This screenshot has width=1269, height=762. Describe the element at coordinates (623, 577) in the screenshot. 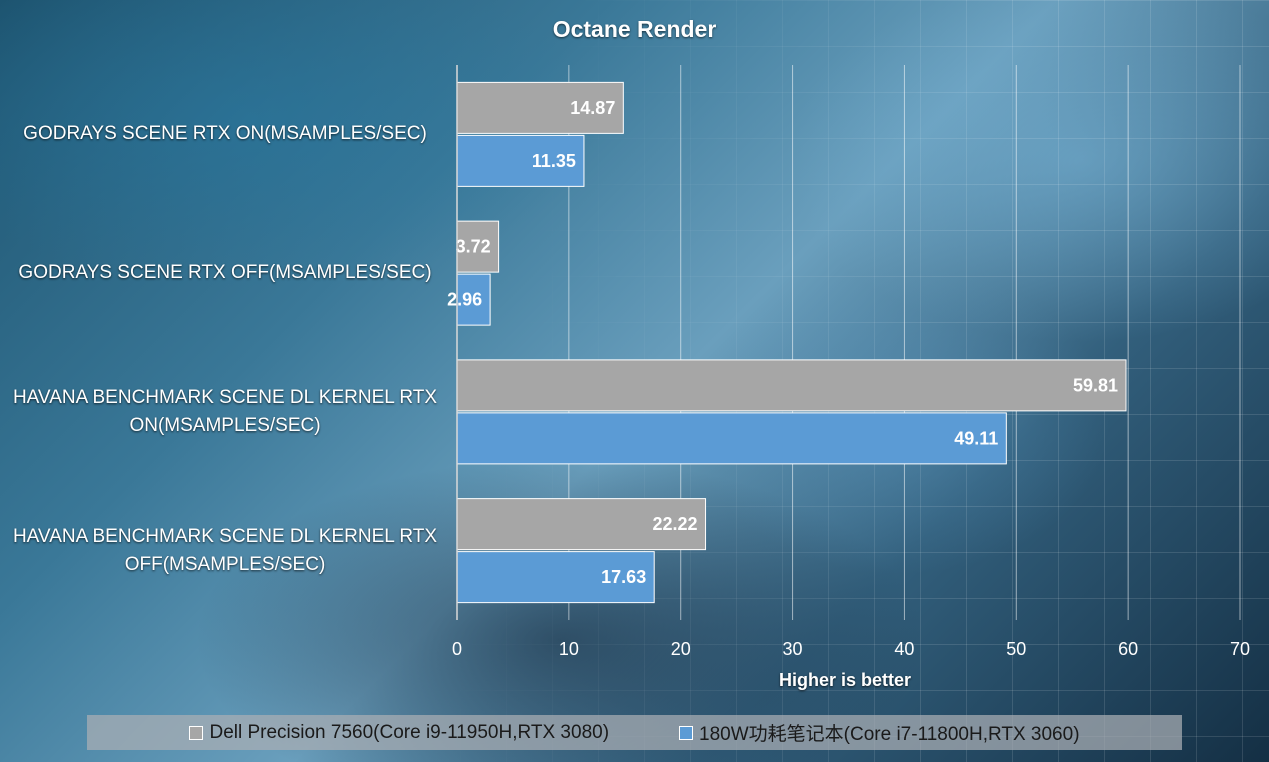

I see `data-label-series-1-cat-3: 17.63` at that location.